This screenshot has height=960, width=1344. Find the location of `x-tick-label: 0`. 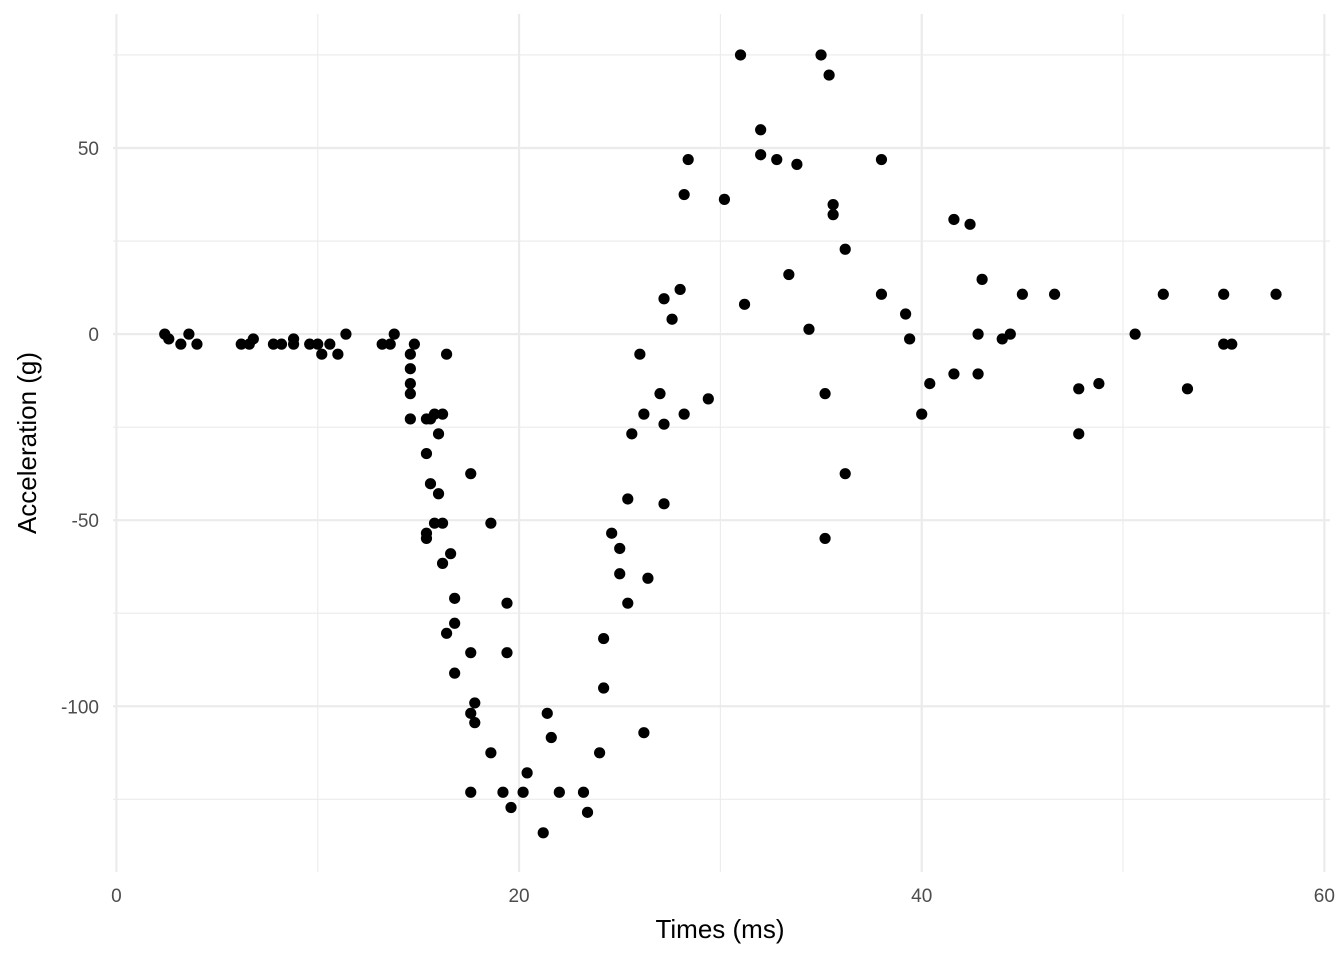

x-tick-label: 0 is located at coordinates (116, 896).